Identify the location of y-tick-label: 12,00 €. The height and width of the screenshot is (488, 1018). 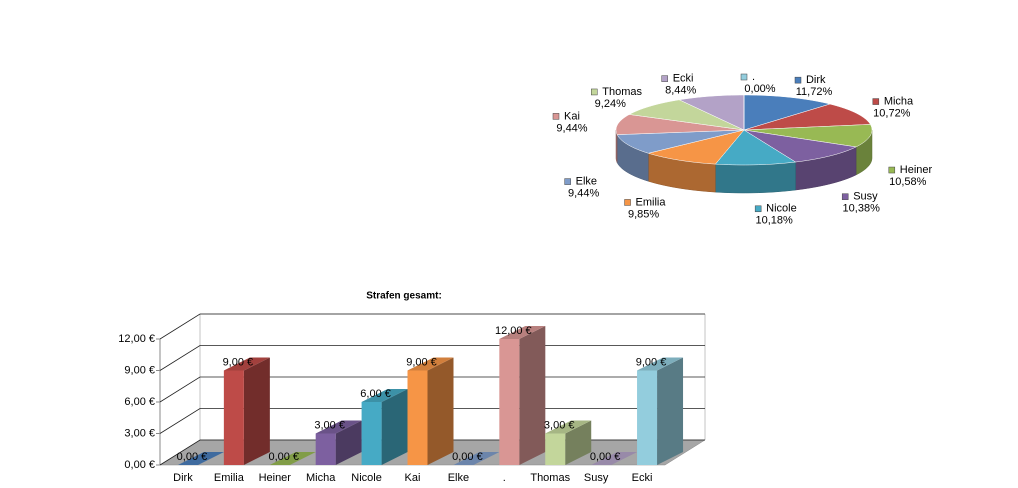
(136, 339).